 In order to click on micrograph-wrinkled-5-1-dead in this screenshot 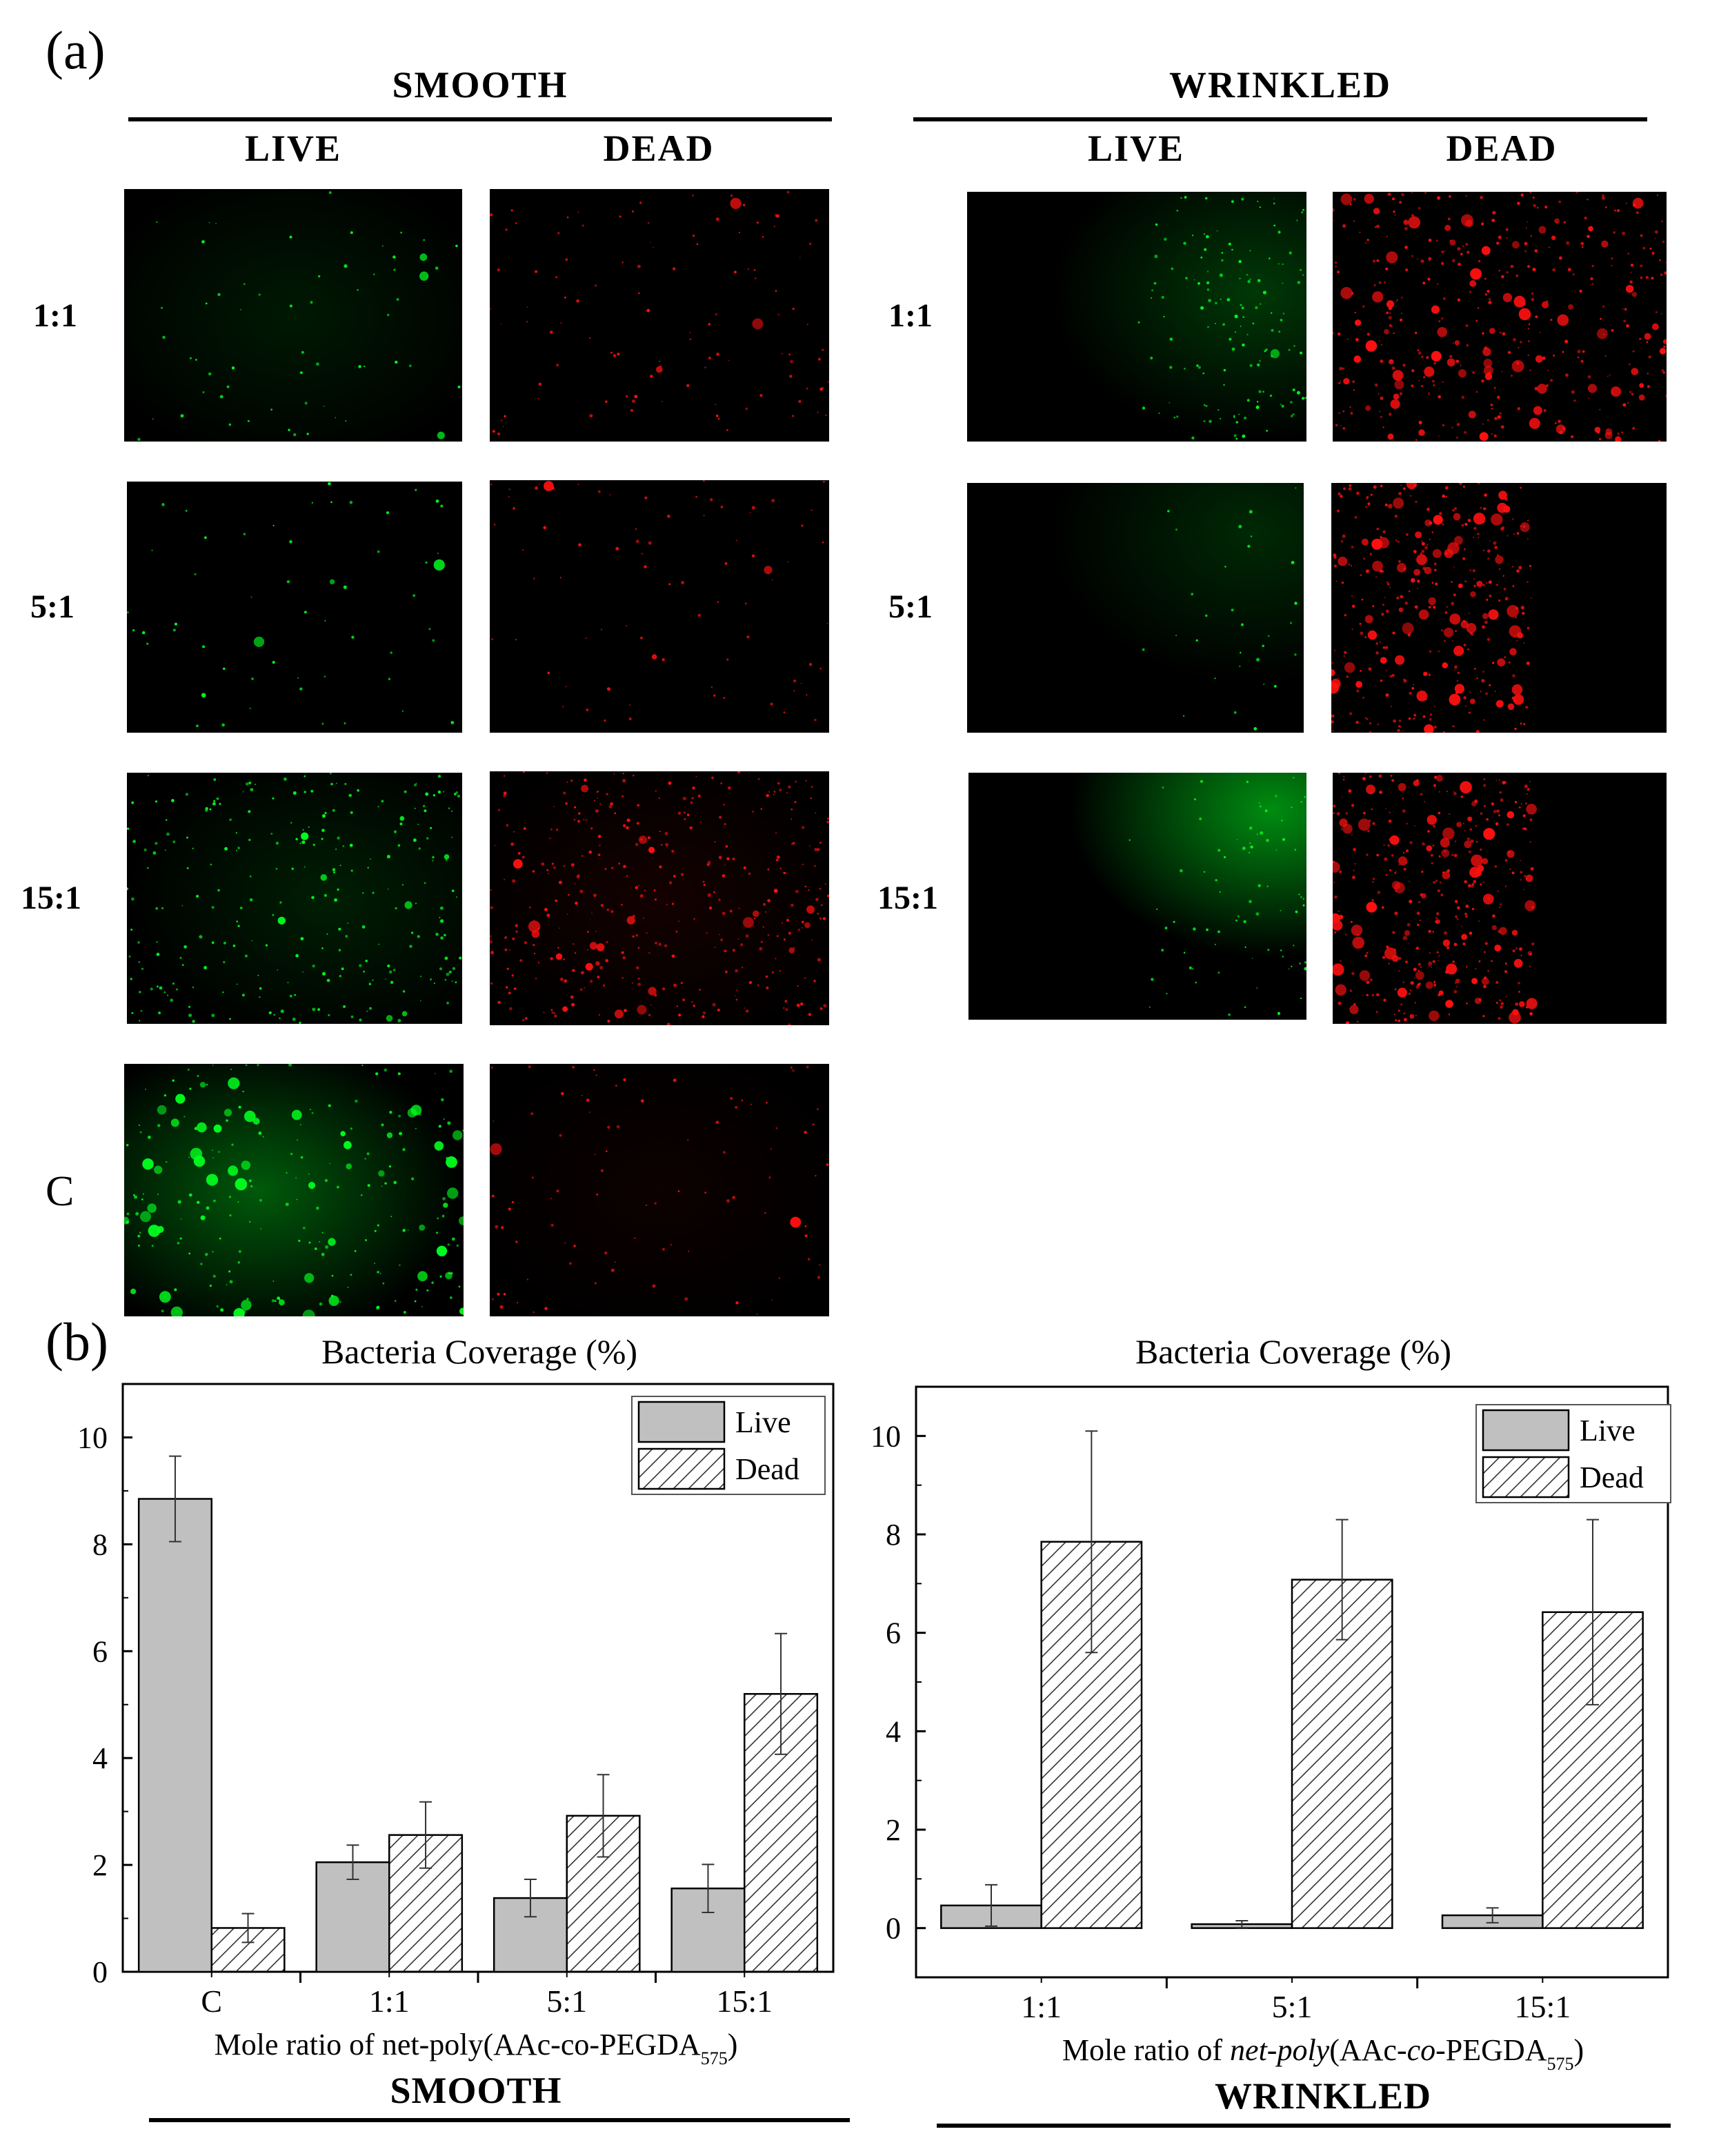, I will do `click(1499, 608)`.